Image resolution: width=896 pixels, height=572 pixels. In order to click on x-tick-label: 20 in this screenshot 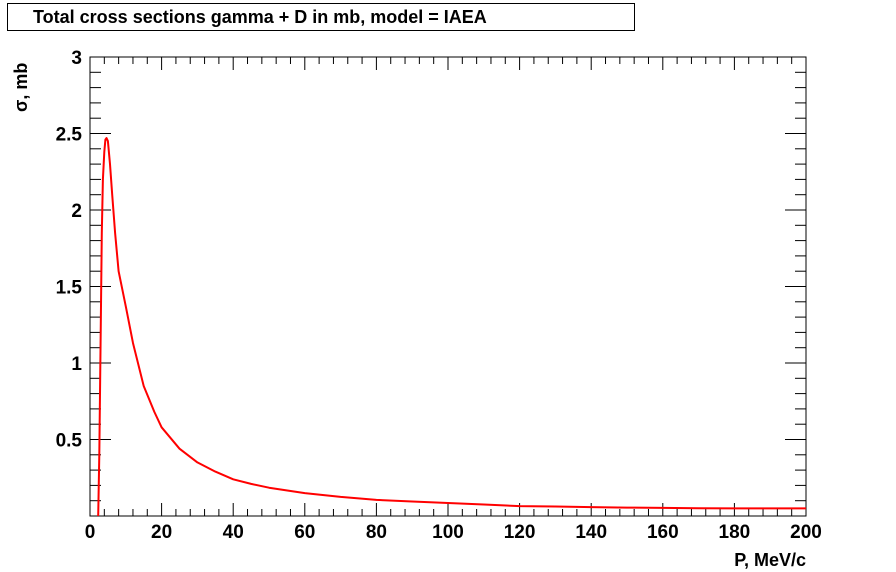, I will do `click(161, 532)`.